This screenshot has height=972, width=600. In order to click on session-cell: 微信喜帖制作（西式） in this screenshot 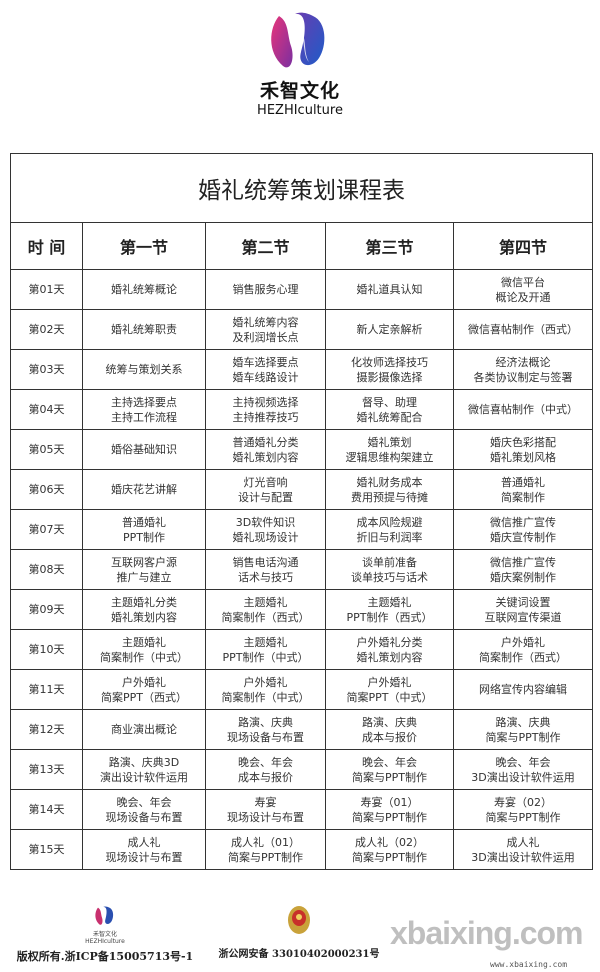, I will do `click(523, 329)`.